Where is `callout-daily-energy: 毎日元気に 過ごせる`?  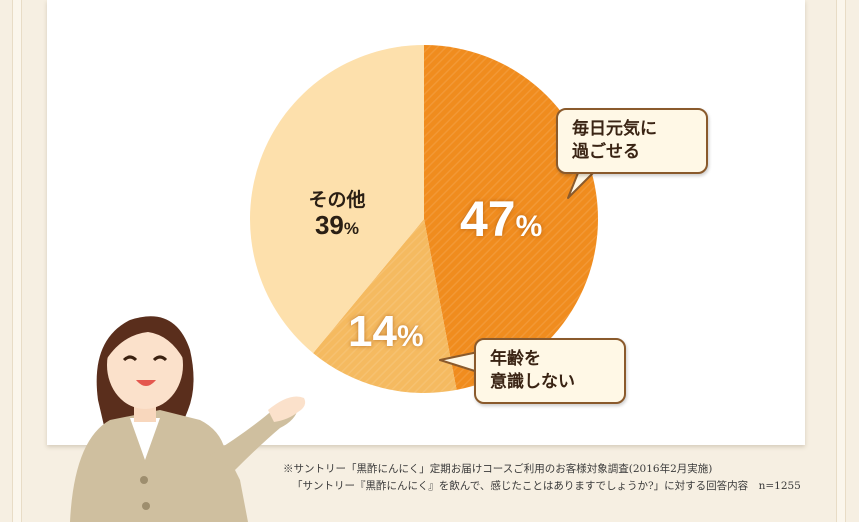 callout-daily-energy: 毎日元気に 過ごせる is located at coordinates (632, 141).